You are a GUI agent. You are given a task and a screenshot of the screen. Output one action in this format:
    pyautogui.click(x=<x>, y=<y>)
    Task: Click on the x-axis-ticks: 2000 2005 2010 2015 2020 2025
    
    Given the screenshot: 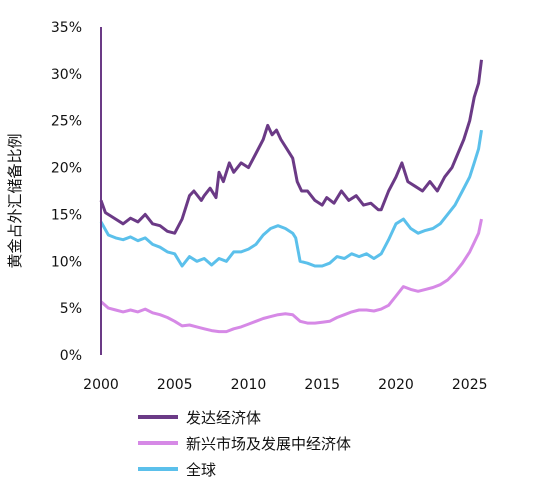 What is the action you would take?
    pyautogui.click(x=285, y=385)
    